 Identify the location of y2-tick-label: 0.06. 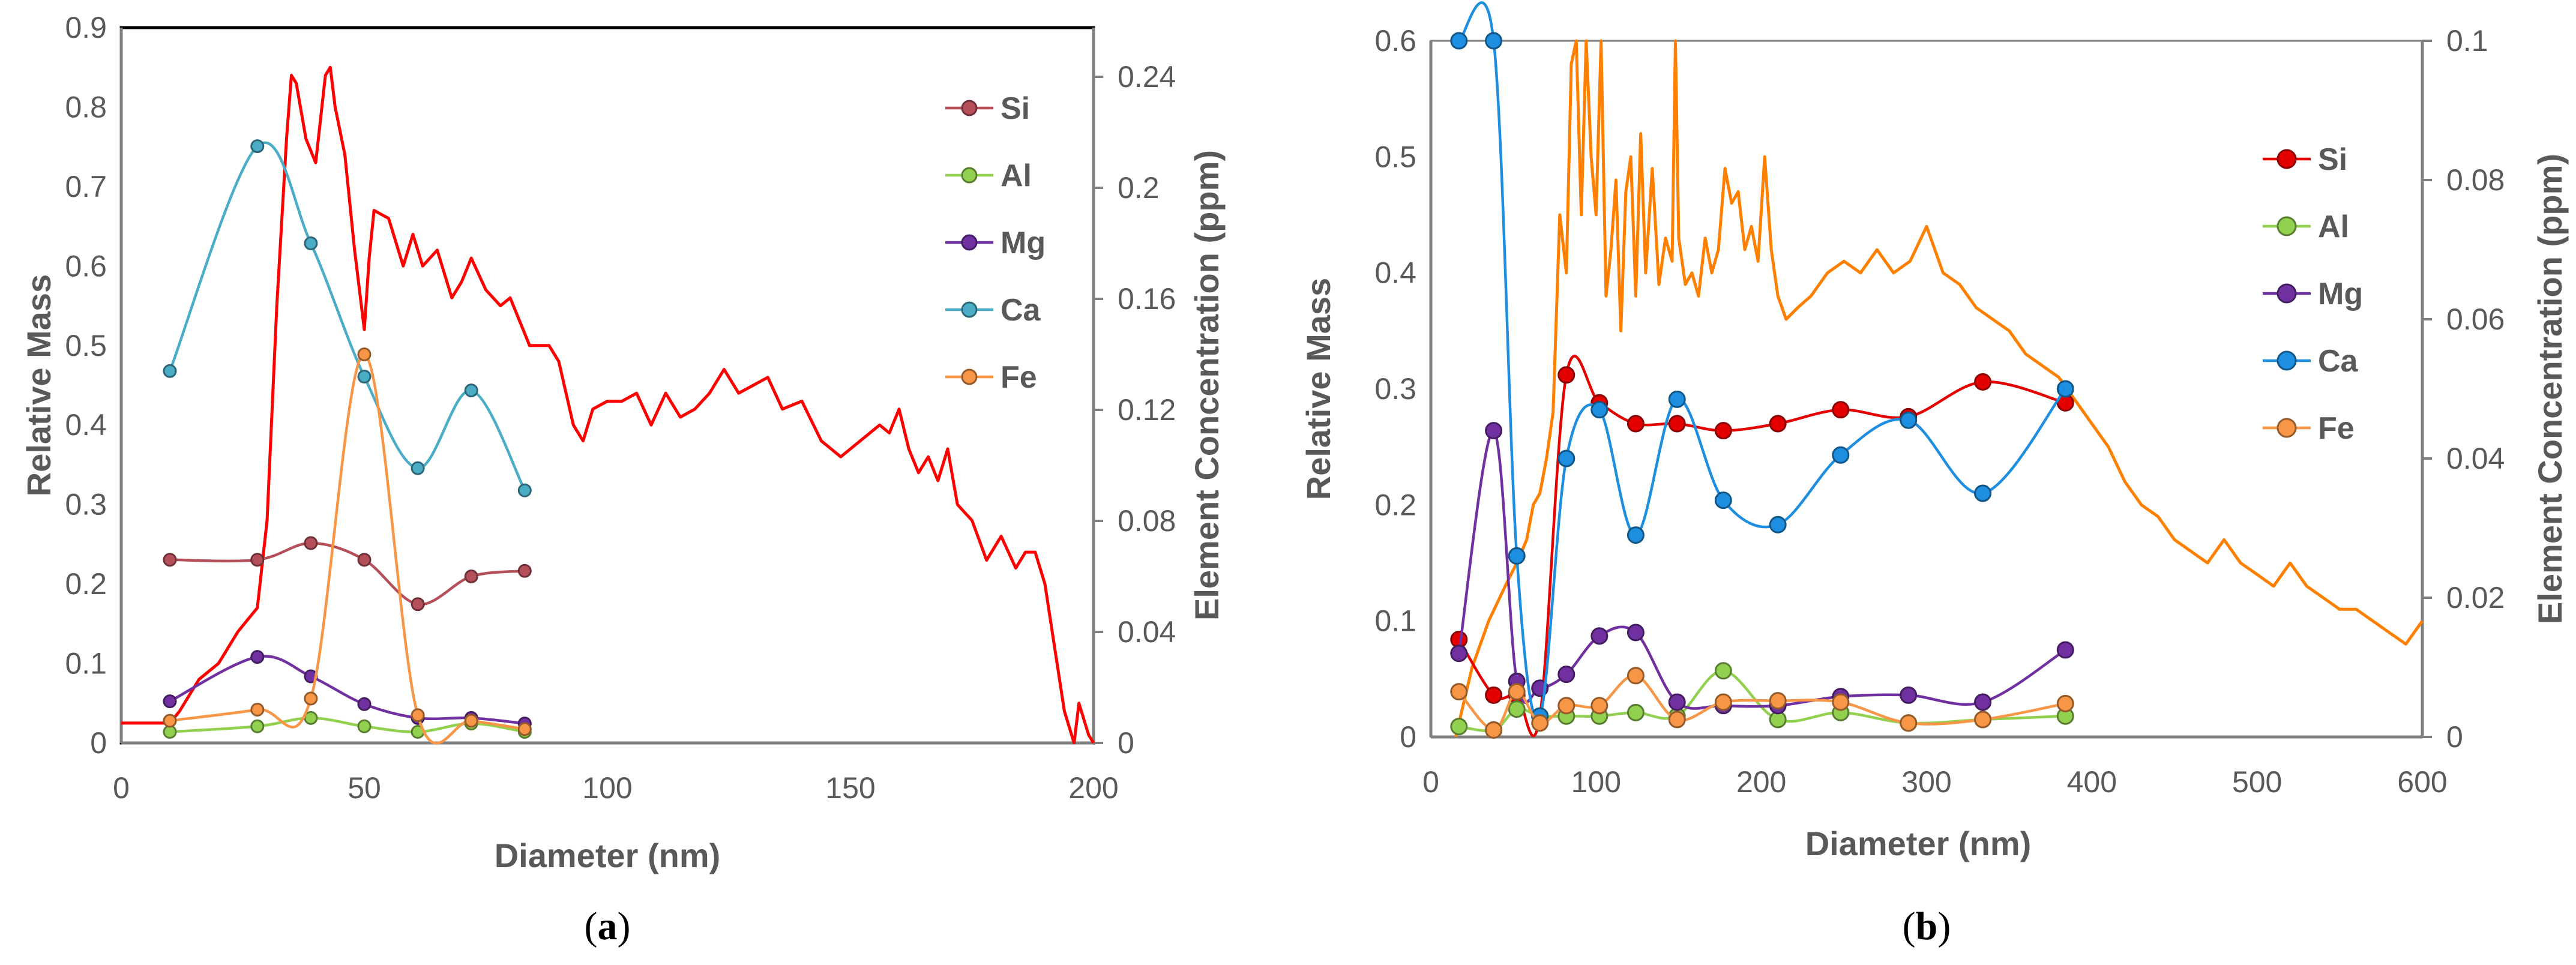
(2476, 319).